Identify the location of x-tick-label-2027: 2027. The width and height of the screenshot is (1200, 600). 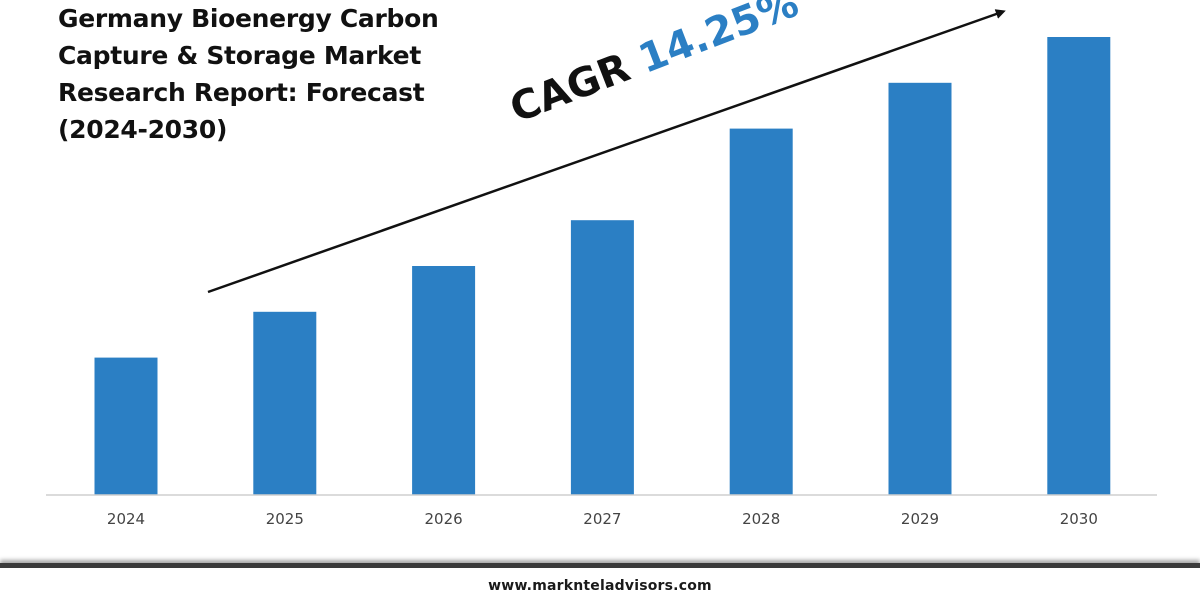
(602, 519).